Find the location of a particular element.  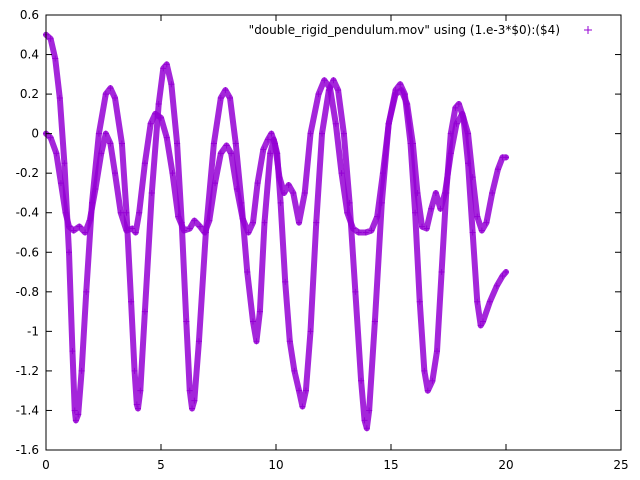

y-tick-label: -0.2 is located at coordinates (27, 173).